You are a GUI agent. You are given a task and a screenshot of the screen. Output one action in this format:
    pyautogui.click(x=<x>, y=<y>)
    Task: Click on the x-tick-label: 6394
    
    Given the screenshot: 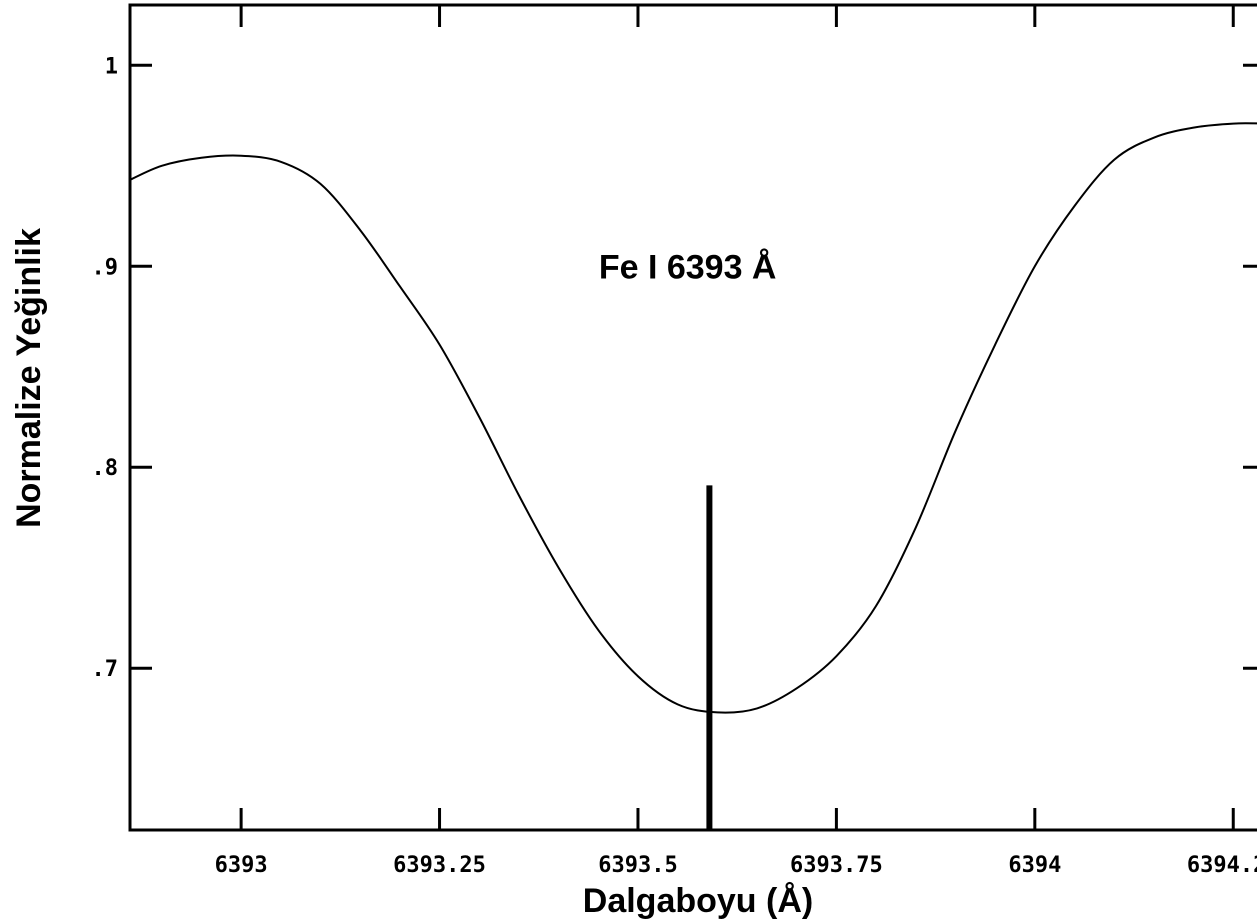 What is the action you would take?
    pyautogui.click(x=1034, y=865)
    